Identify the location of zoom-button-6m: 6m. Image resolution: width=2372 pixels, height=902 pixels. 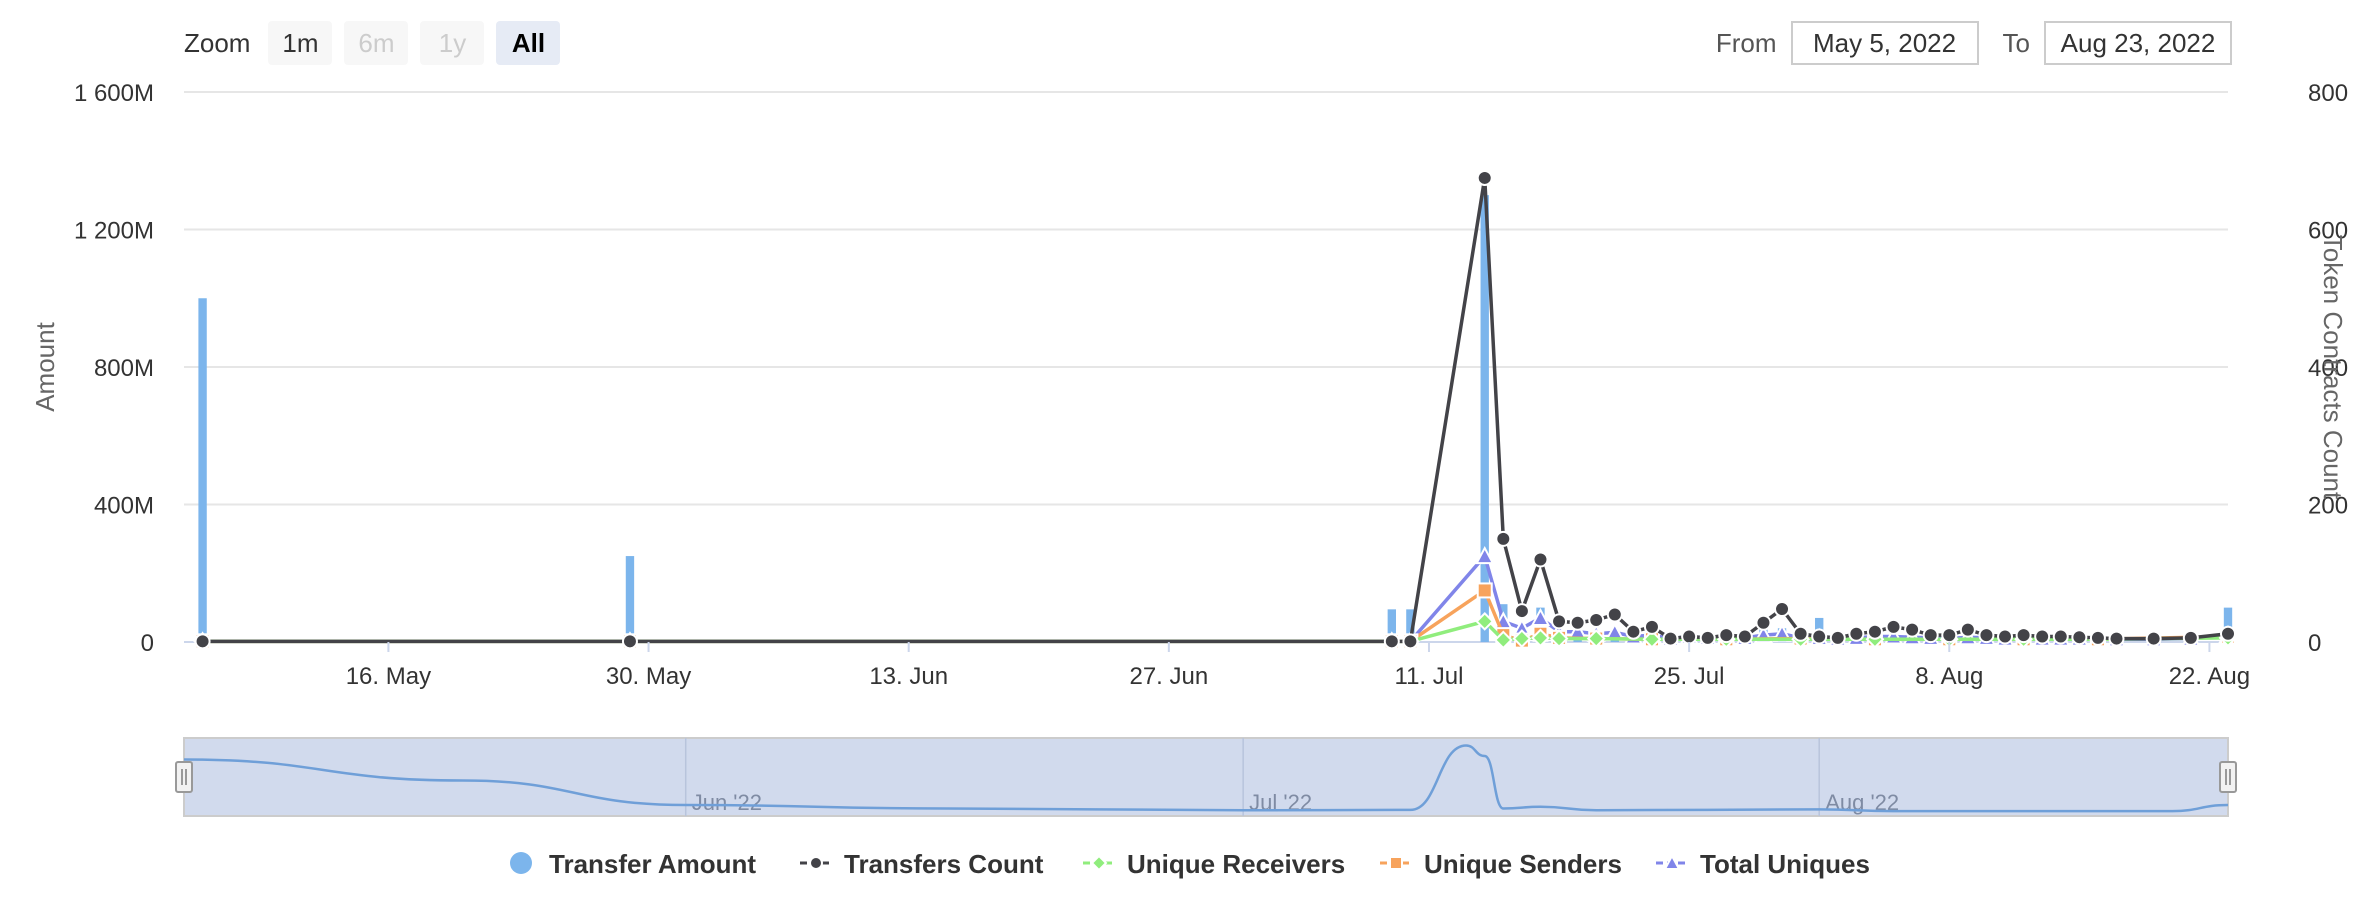
(376, 43).